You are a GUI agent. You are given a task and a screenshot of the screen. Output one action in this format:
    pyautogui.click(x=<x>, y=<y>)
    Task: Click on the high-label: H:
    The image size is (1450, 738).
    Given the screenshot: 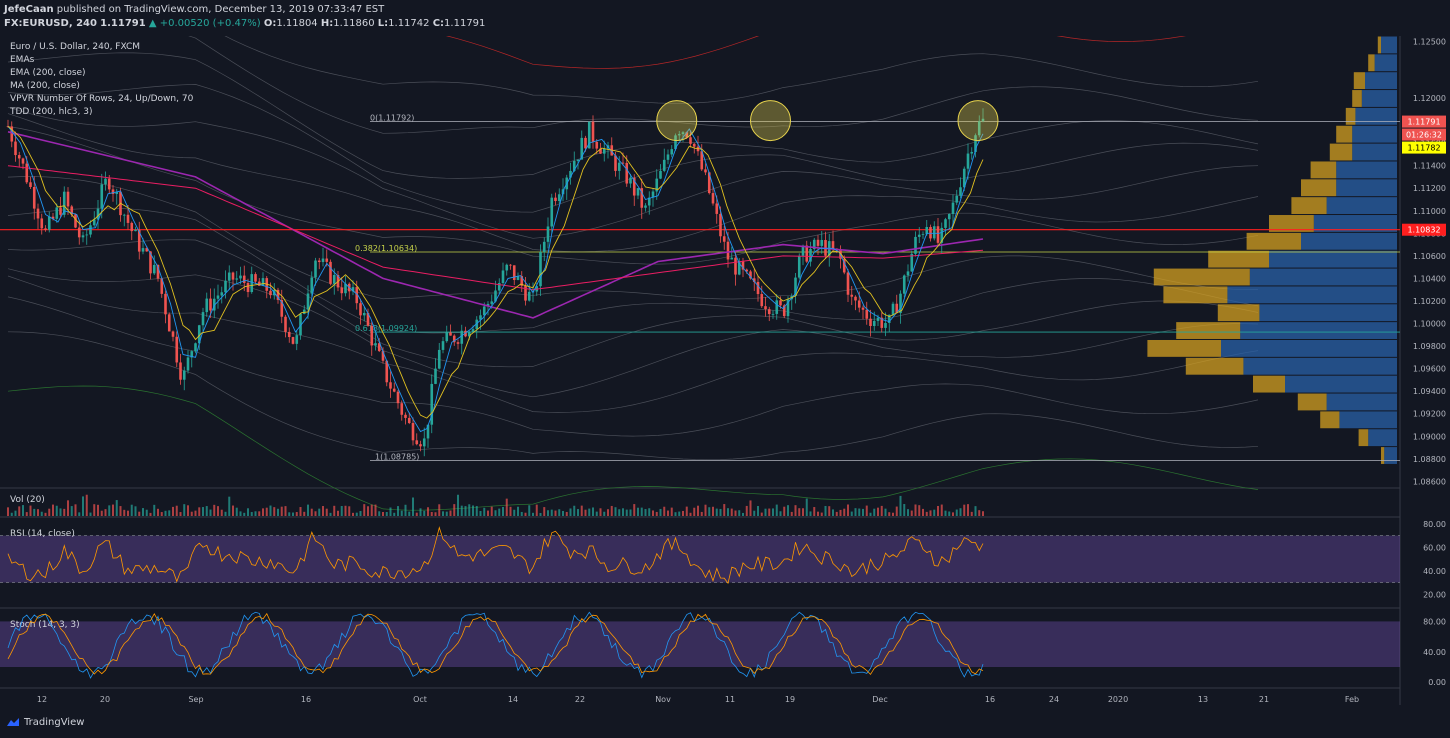 What is the action you would take?
    pyautogui.click(x=327, y=23)
    